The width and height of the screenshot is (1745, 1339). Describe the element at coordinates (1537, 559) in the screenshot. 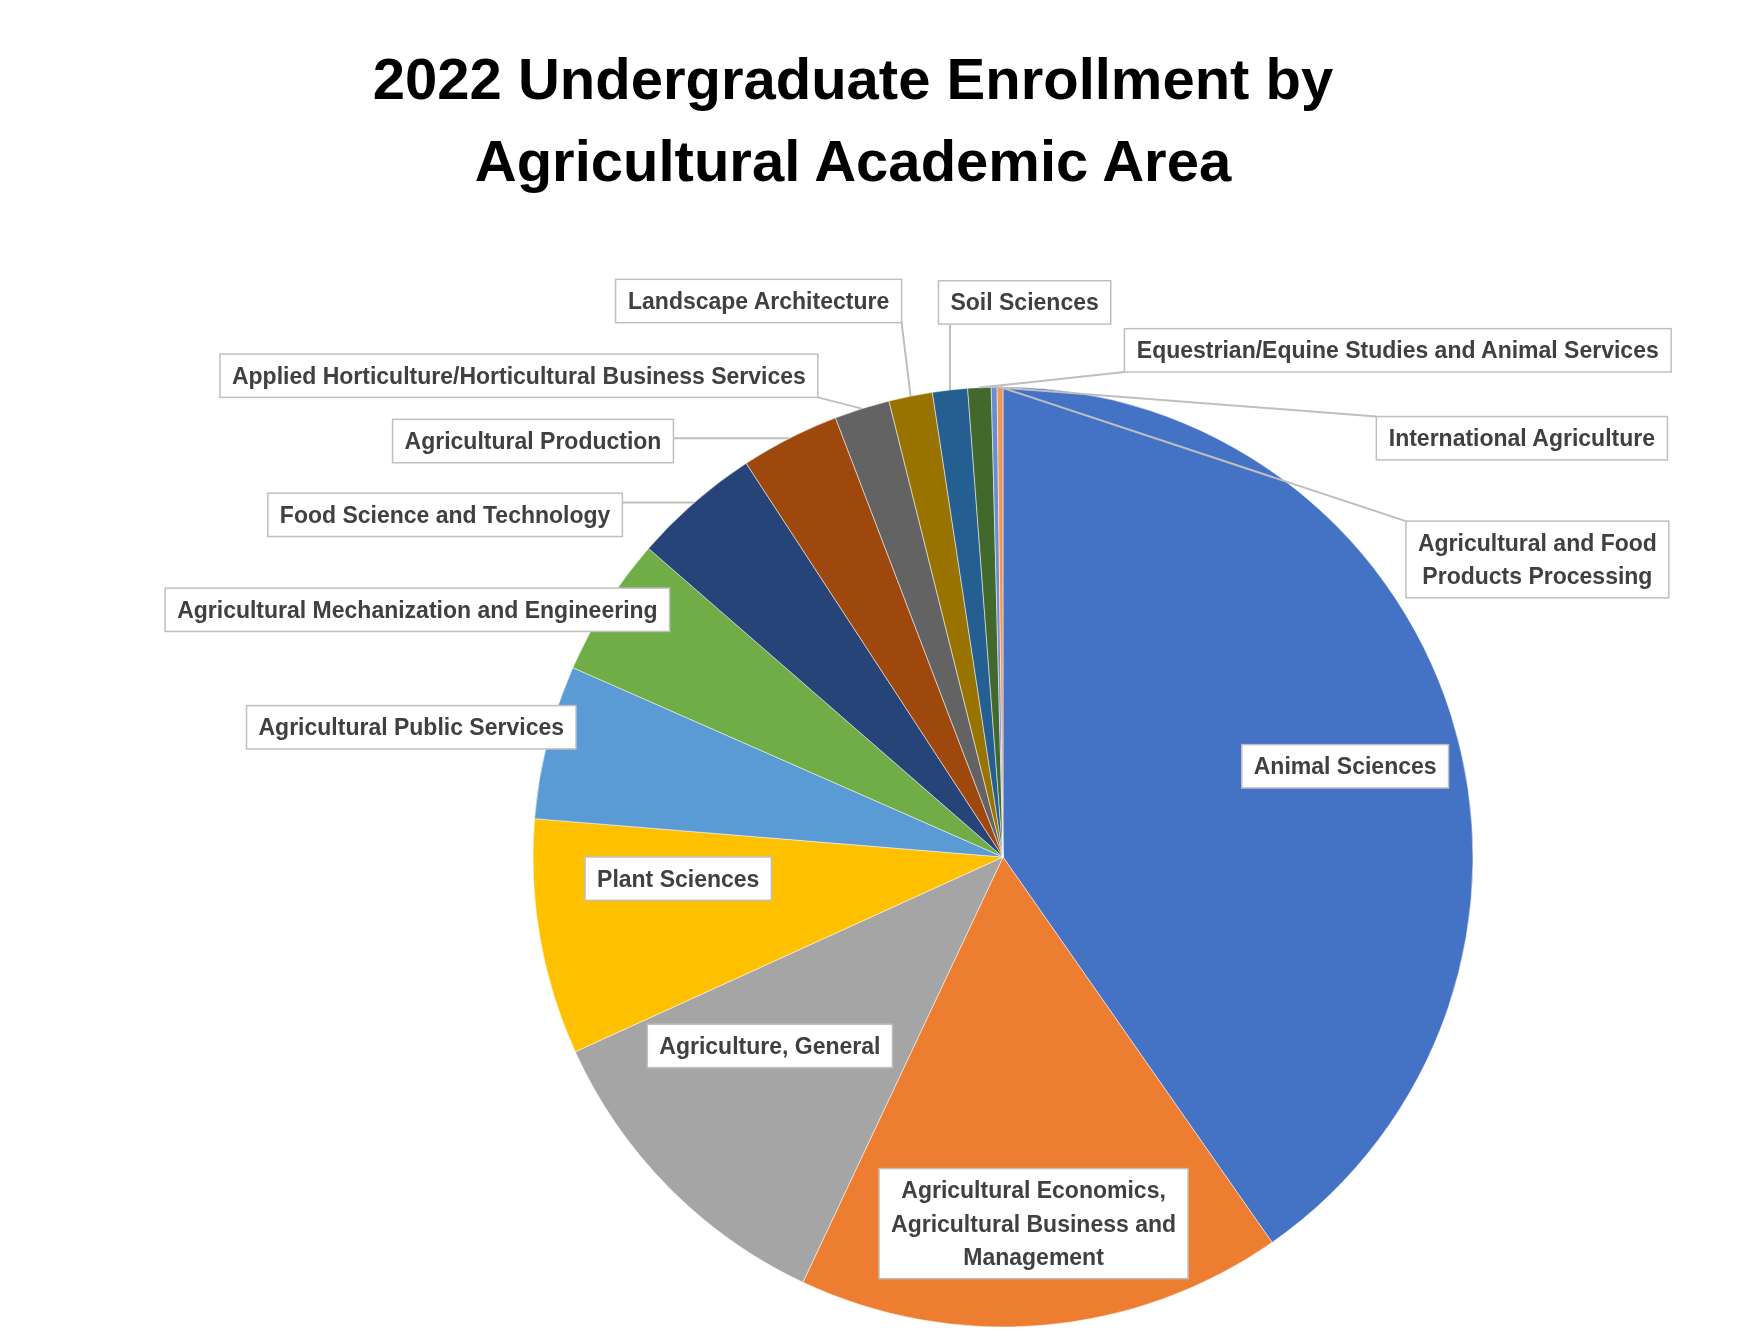

I see `slice-label: Agricultural and Food Products Processing` at that location.